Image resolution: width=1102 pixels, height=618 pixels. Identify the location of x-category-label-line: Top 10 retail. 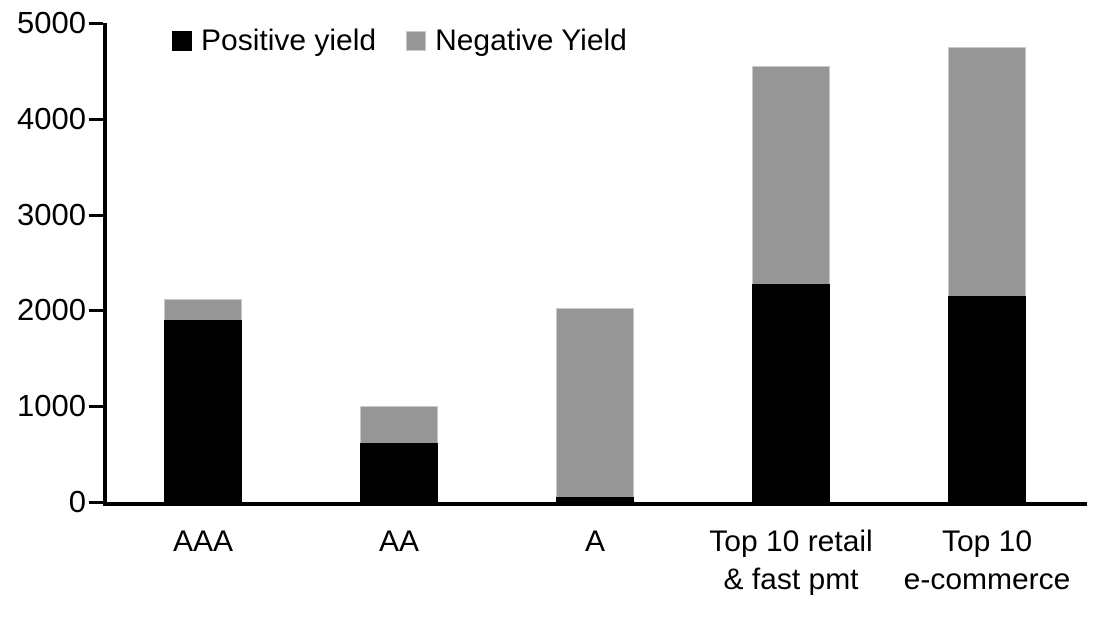
(791, 541).